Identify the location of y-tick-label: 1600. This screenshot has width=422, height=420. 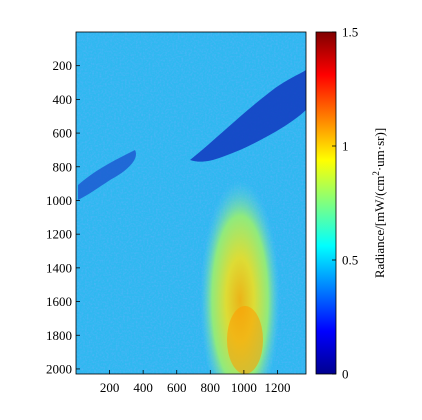
(59, 301).